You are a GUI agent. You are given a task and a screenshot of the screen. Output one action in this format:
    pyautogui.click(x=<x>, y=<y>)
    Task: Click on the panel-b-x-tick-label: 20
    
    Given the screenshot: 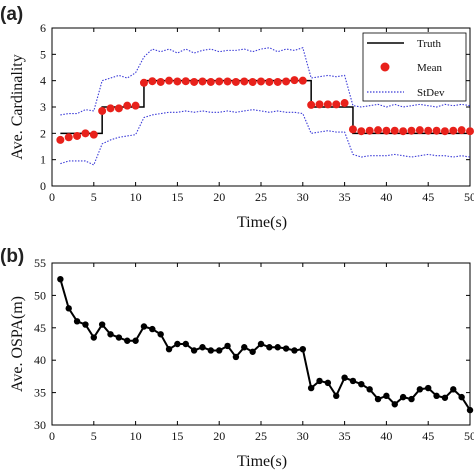 What is the action you would take?
    pyautogui.click(x=219, y=436)
    